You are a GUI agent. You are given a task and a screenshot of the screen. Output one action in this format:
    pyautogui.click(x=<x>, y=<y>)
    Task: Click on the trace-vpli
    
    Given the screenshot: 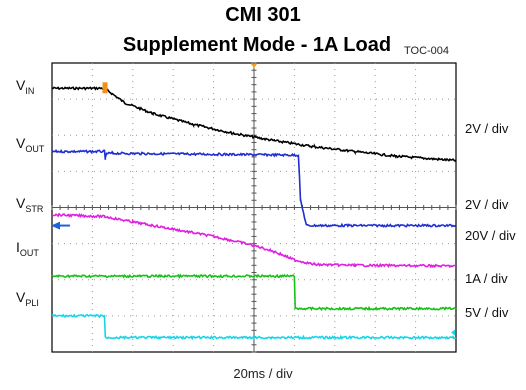 What is the action you would take?
    pyautogui.click(x=254, y=327)
    